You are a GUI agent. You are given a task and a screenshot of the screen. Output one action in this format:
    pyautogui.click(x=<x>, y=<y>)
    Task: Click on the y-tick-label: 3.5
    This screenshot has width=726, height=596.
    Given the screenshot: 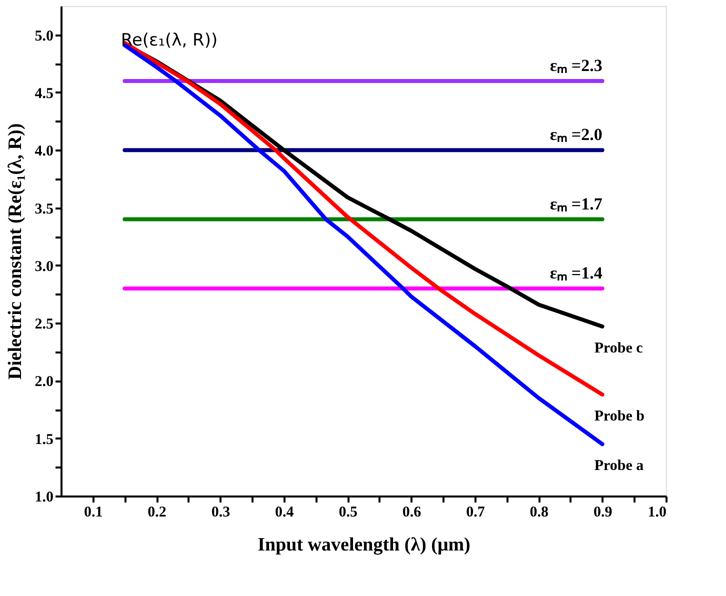 What is the action you would take?
    pyautogui.click(x=44, y=209)
    